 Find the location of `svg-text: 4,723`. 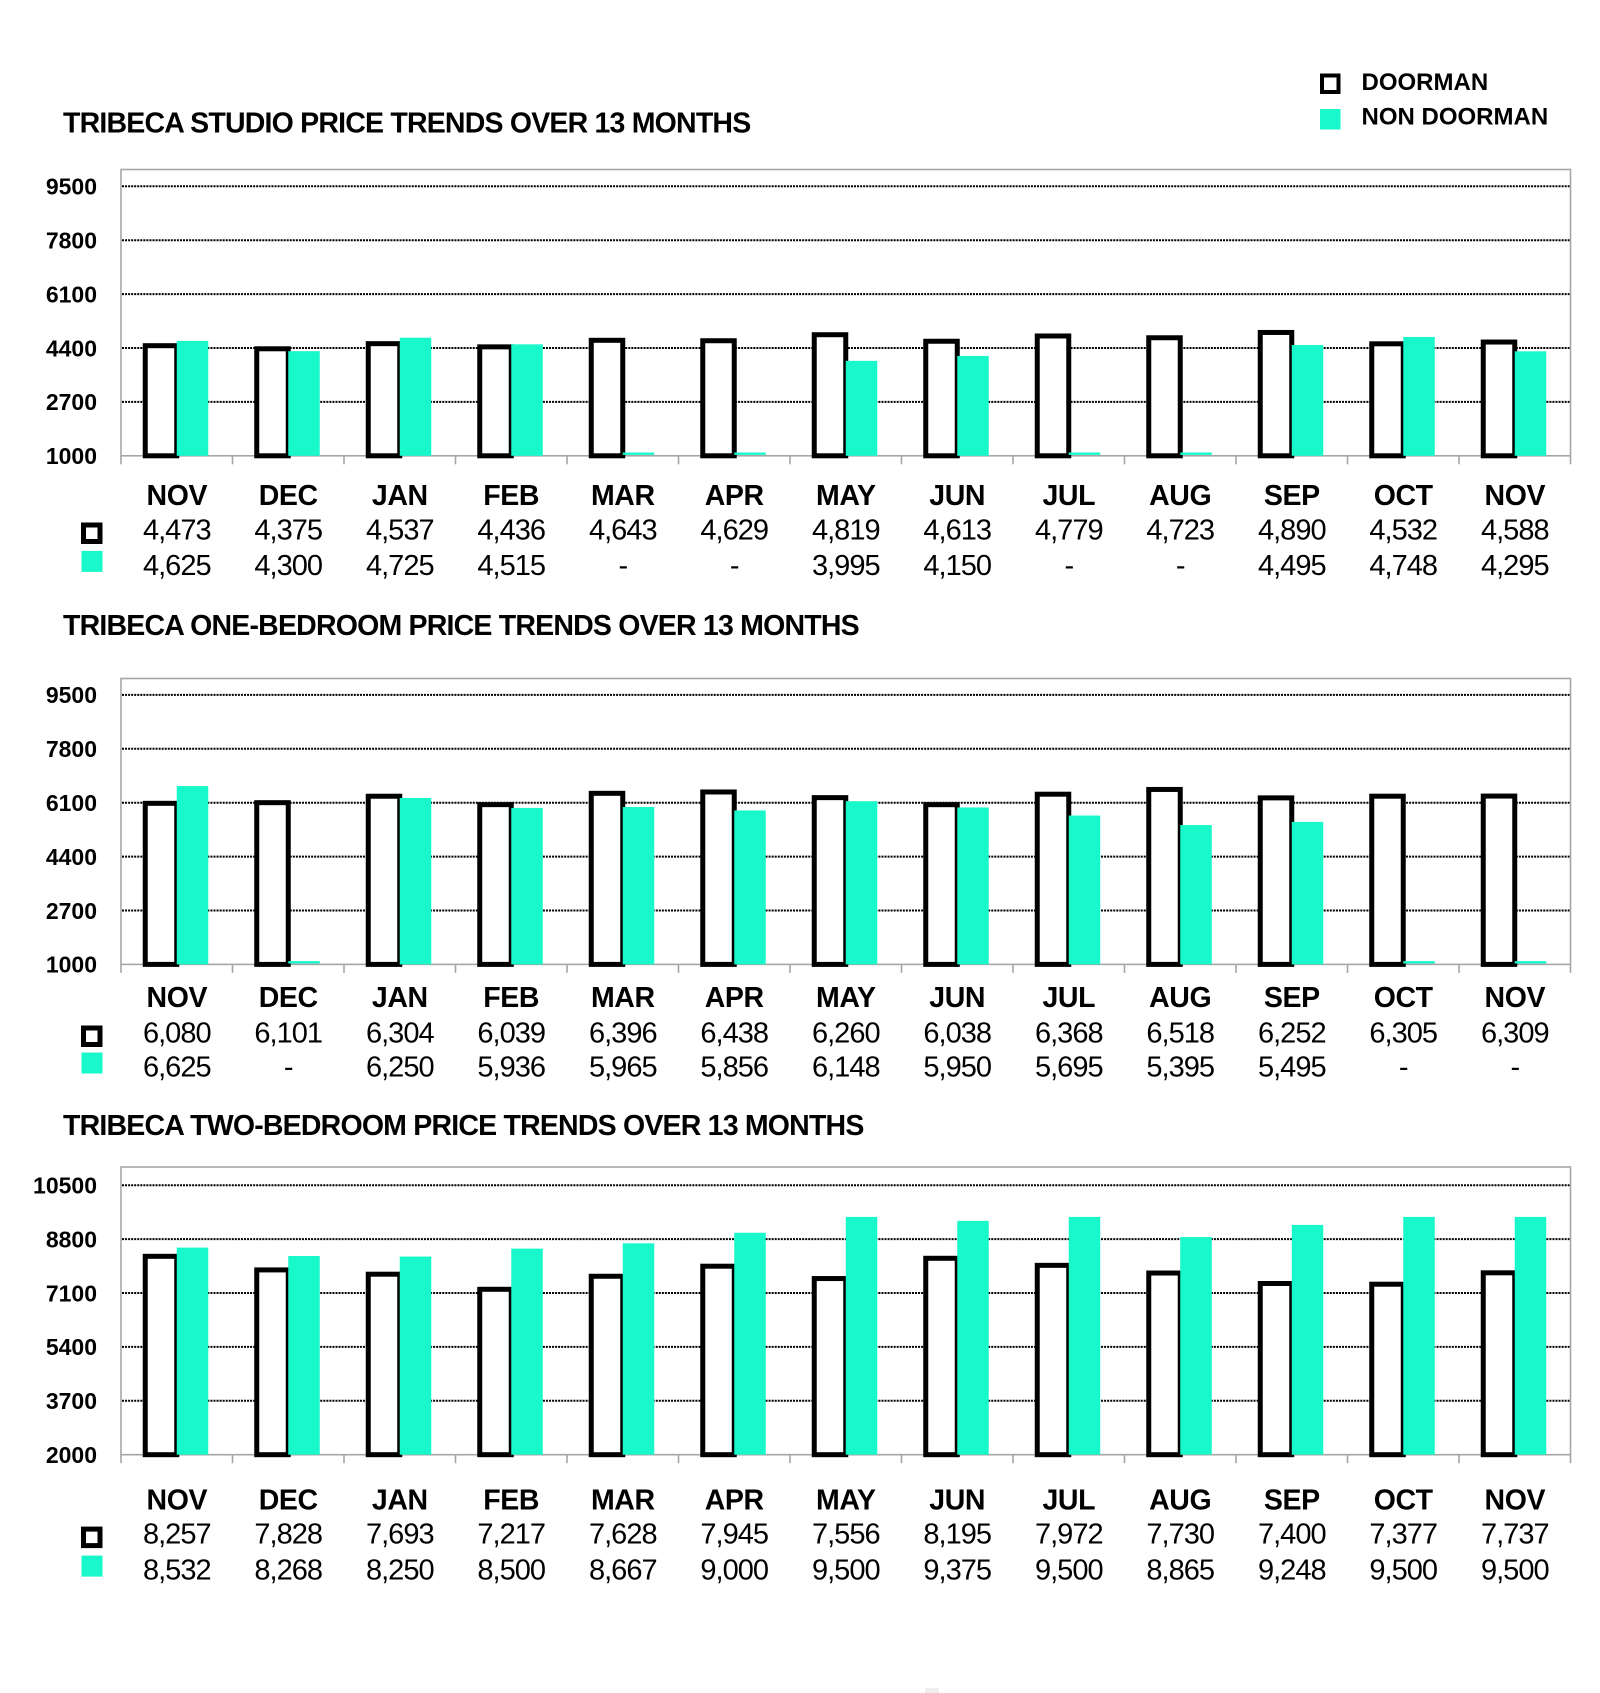

svg-text: 4,723 is located at coordinates (1180, 531).